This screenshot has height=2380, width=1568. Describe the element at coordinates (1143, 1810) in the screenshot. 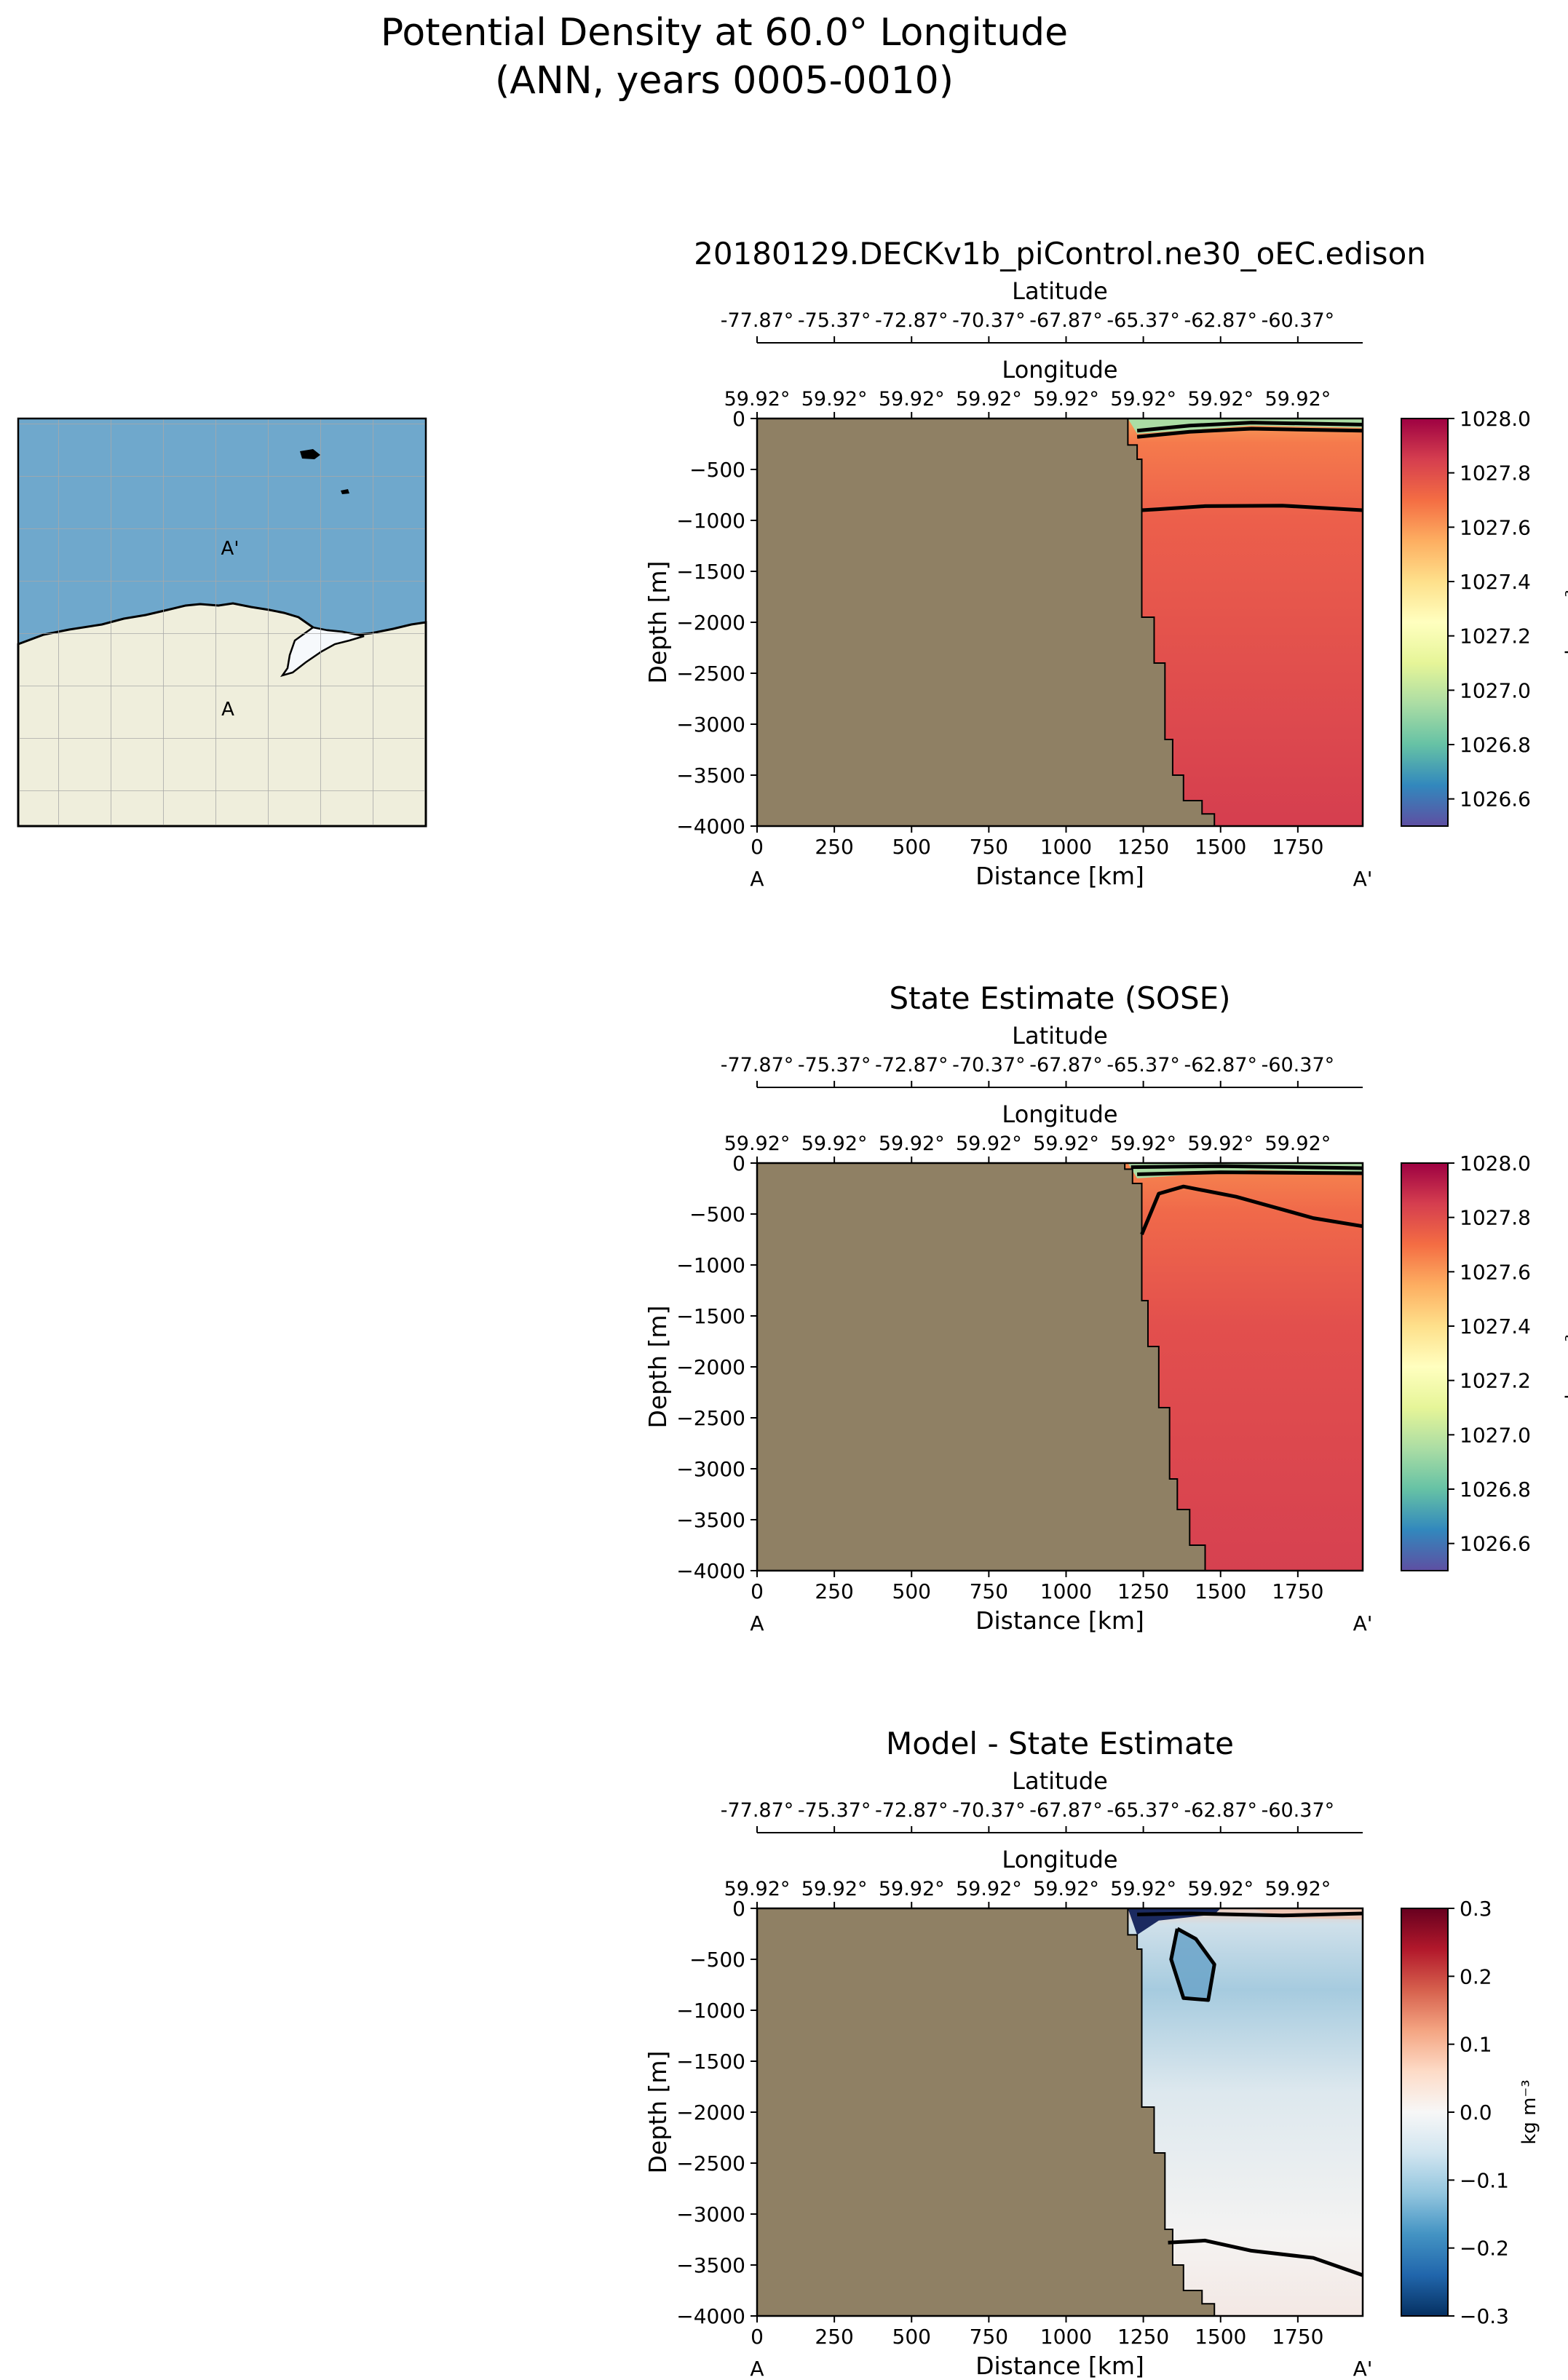

I see `latitude-tick-label: -65.37°` at that location.